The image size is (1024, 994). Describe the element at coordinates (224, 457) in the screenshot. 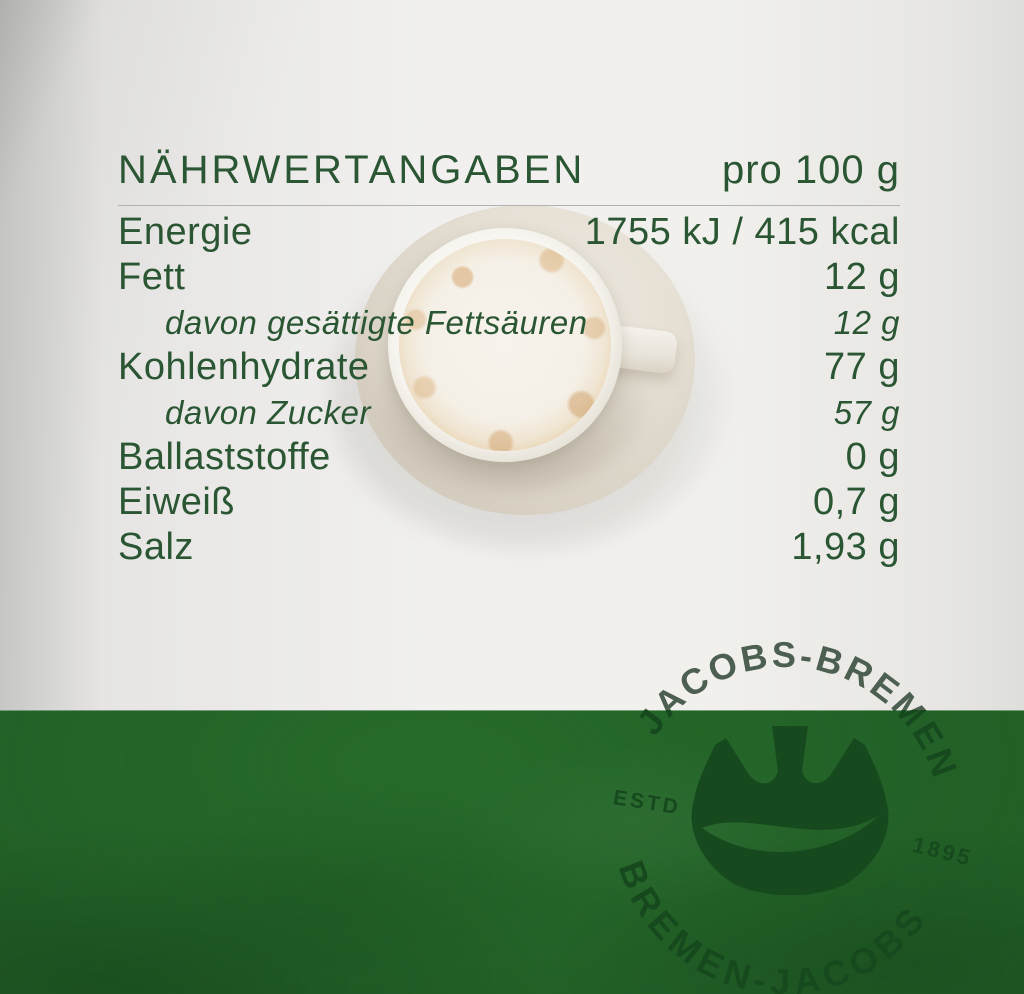

I see `nutrition-label: Ballaststoffe` at that location.